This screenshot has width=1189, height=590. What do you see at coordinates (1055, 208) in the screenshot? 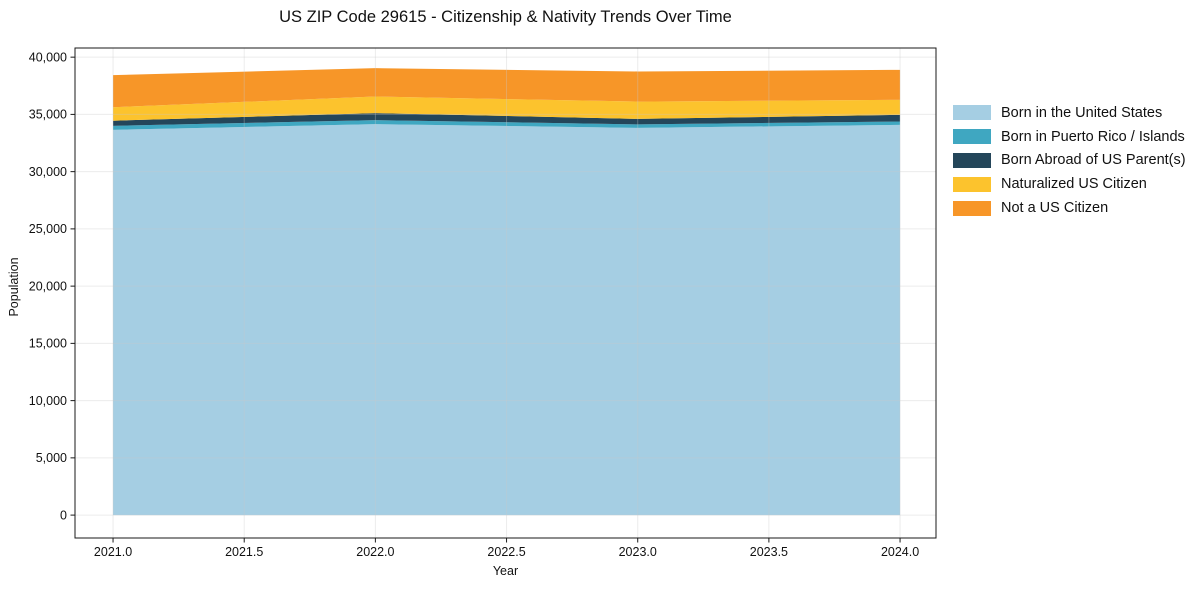
I see `legend-label: Not a US Citizen` at bounding box center [1055, 208].